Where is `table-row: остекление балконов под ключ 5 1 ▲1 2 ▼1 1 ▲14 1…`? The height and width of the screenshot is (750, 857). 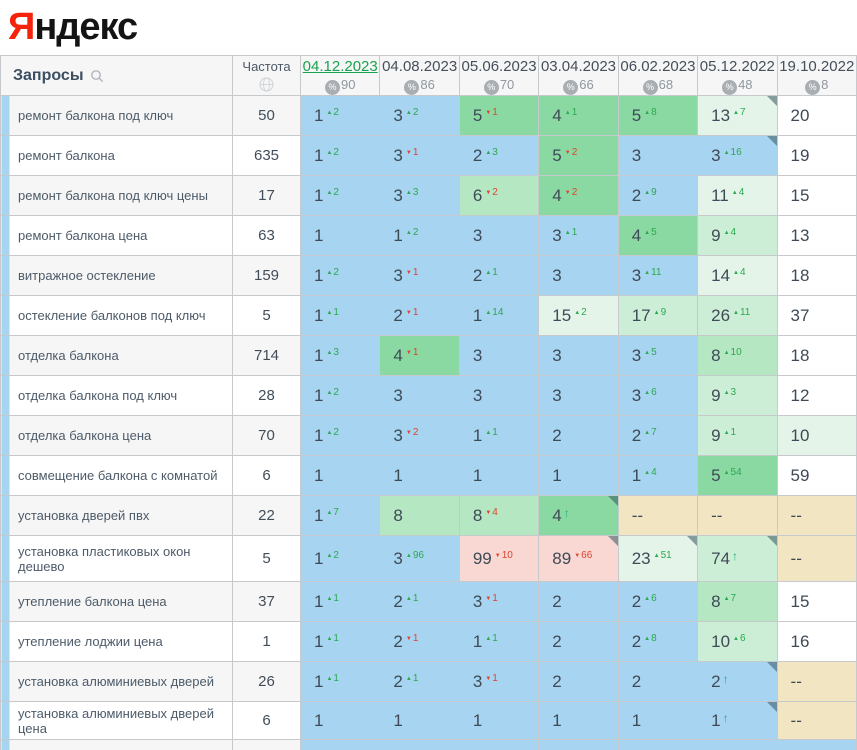 table-row: остекление балконов под ключ 5 1 ▲1 2 ▼1 1 ▲14 1… is located at coordinates (428, 315).